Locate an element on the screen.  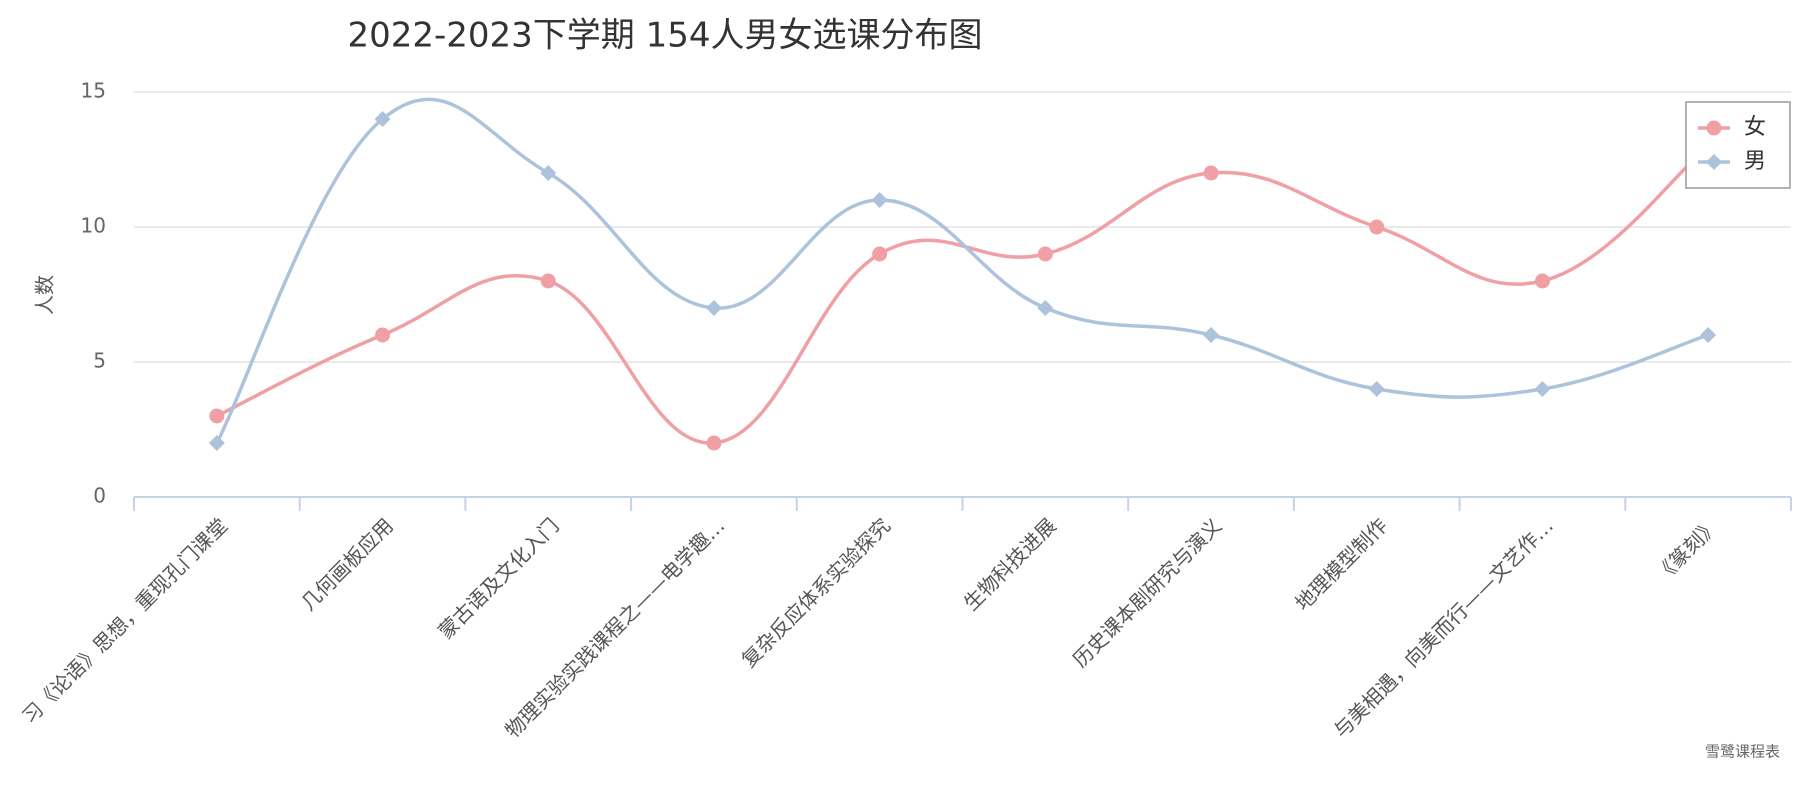
legend-box is located at coordinates (1738, 145).